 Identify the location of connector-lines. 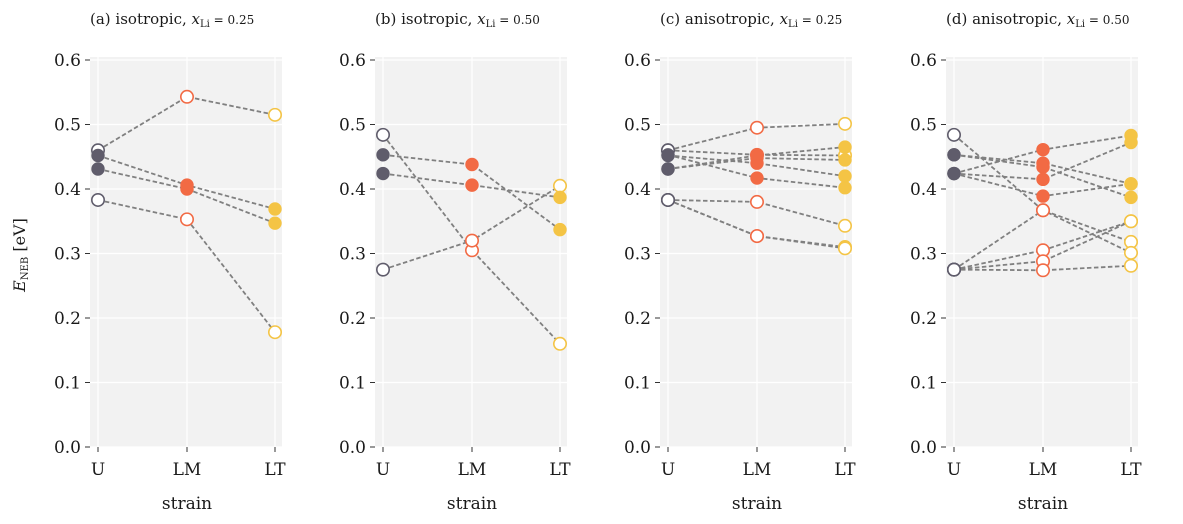
(756, 186).